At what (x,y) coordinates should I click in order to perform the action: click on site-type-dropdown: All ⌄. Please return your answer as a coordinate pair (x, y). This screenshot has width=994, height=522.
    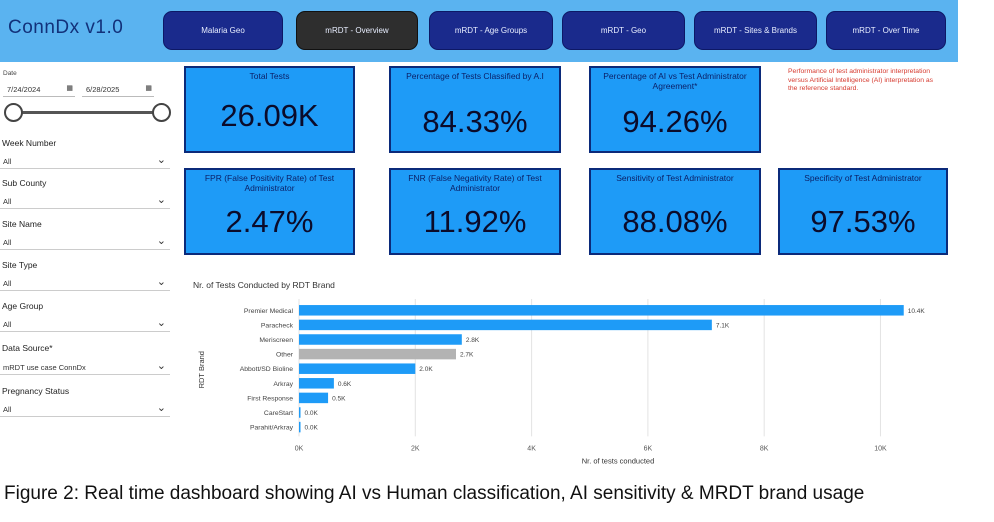
    Looking at the image, I should click on (85, 283).